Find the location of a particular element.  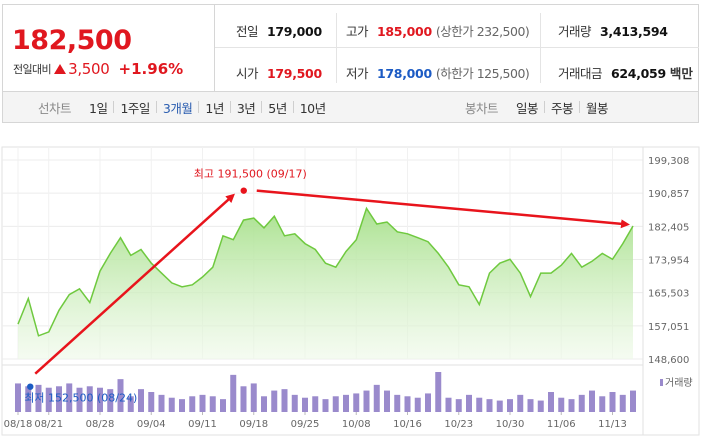

prev-close-label: 전일 is located at coordinates (247, 31).